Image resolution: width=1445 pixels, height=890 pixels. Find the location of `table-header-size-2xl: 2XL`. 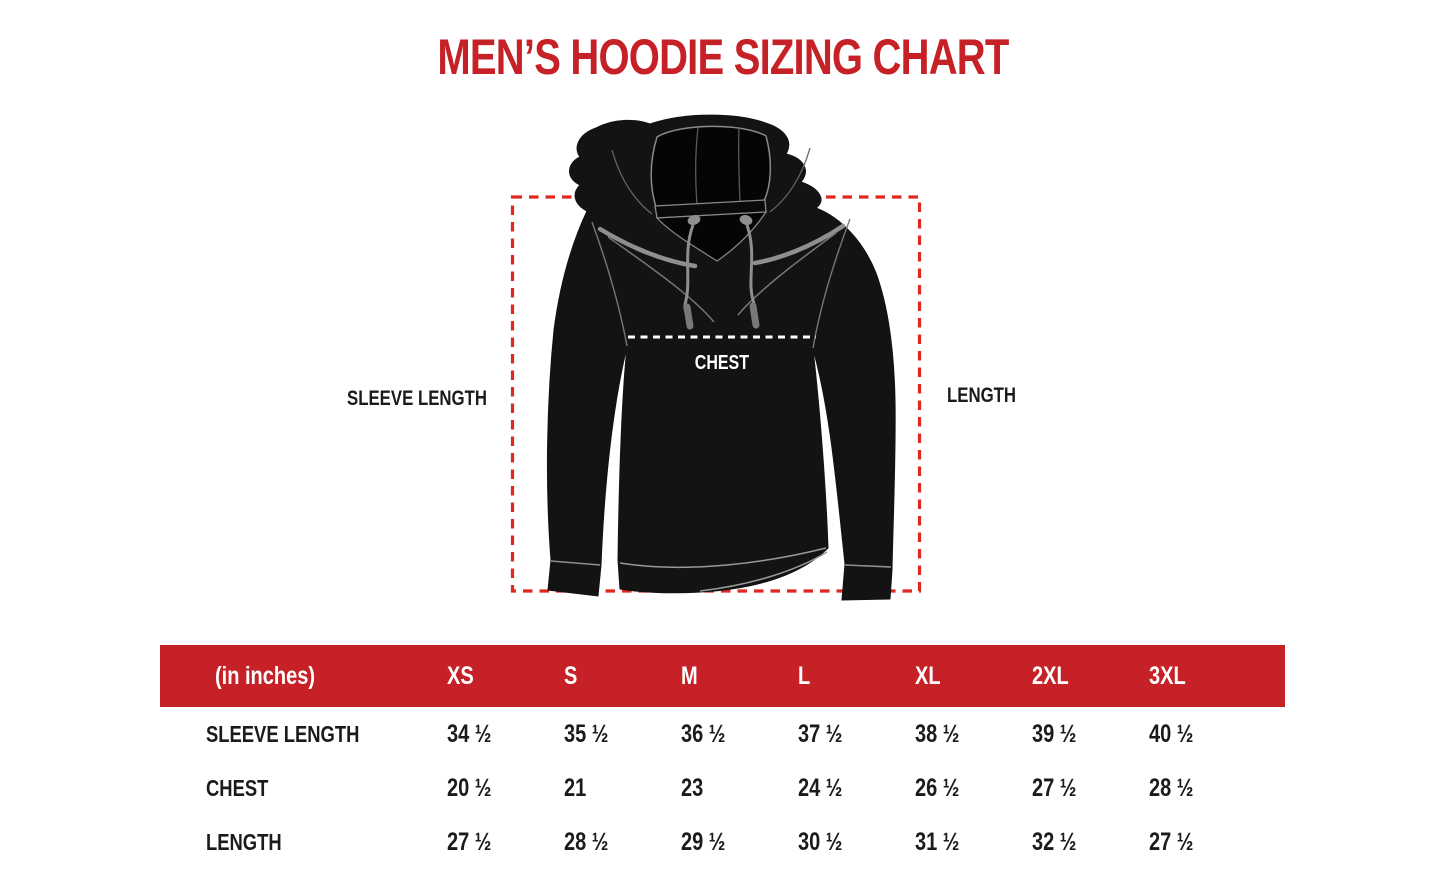

table-header-size-2xl: 2XL is located at coordinates (1050, 675).